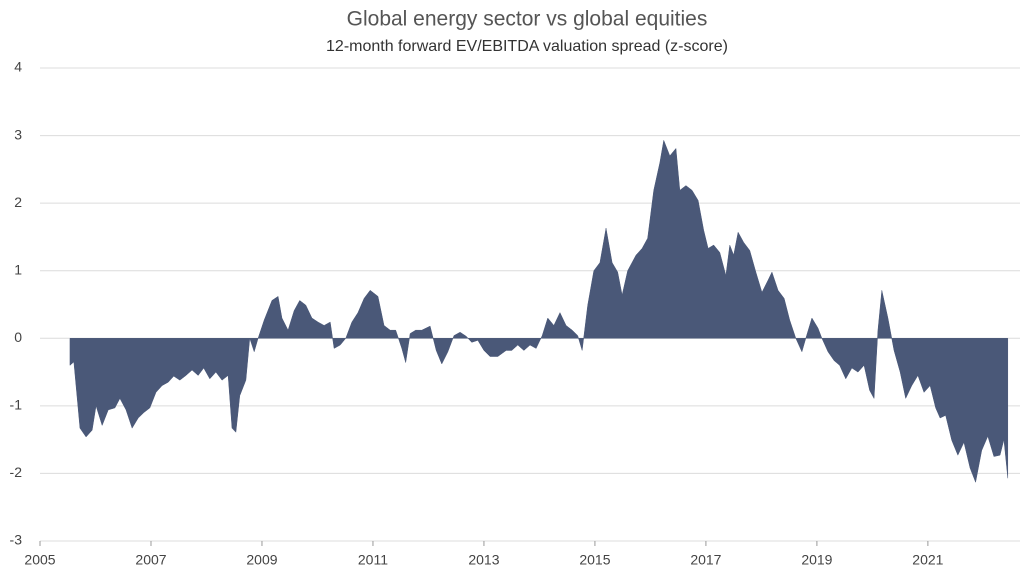 This screenshot has width=1024, height=581. Describe the element at coordinates (483, 560) in the screenshot. I see `x-tick-label: 2013` at that location.